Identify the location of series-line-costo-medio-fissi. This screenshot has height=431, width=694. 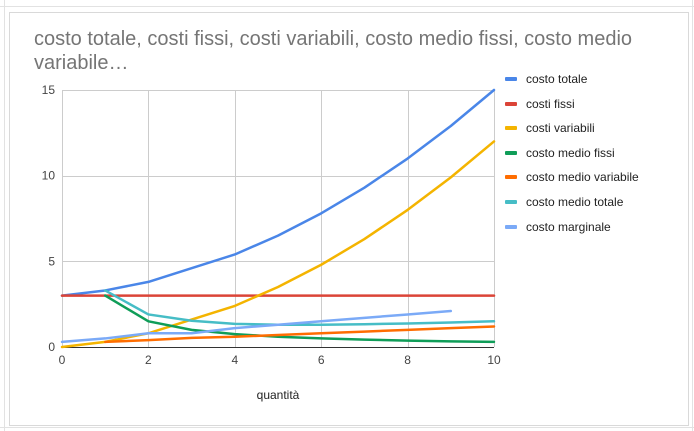
(299, 319).